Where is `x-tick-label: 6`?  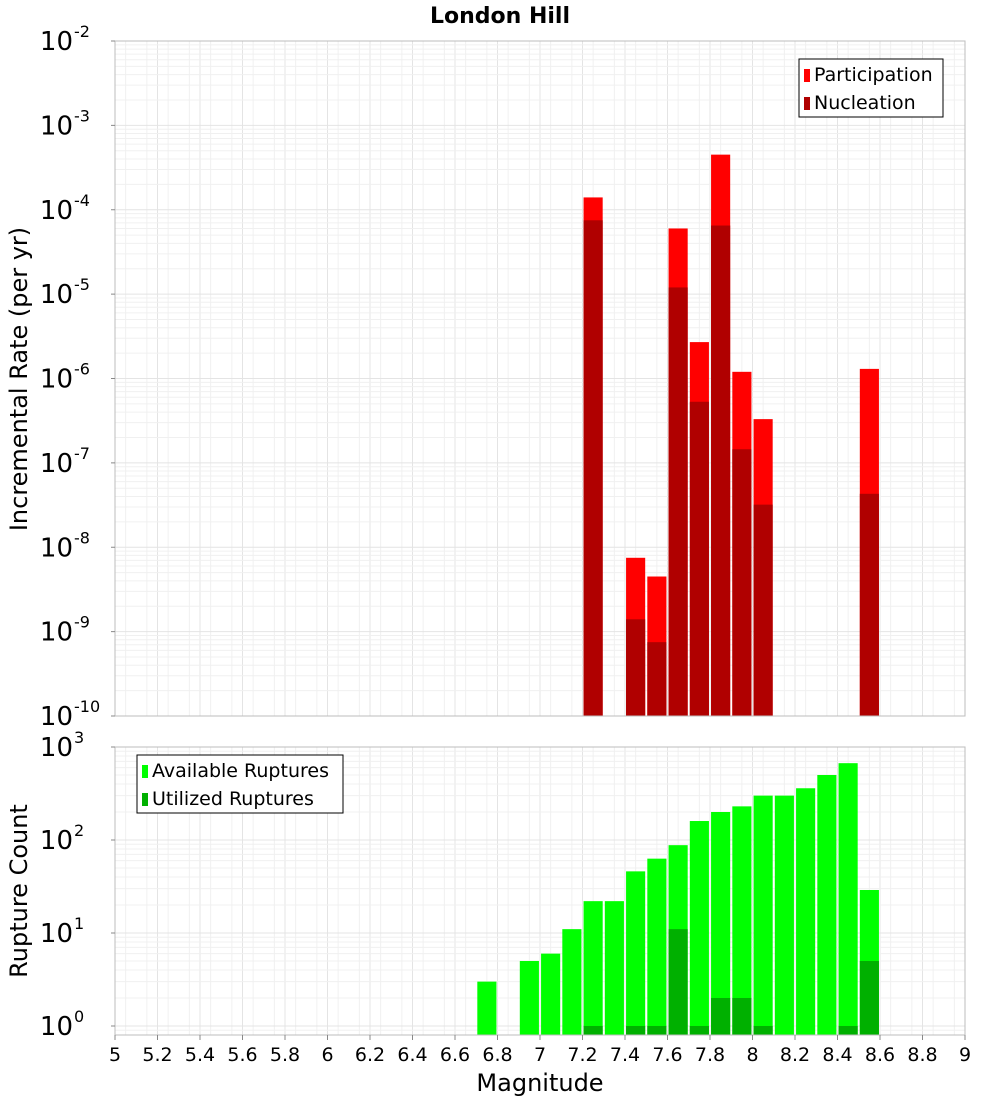
x-tick-label: 6 is located at coordinates (327, 1055).